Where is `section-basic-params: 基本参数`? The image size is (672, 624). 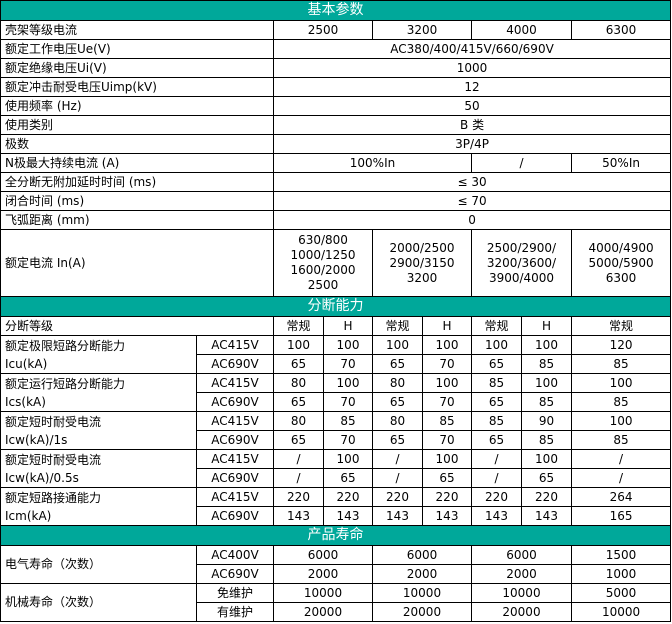 section-basic-params: 基本参数 is located at coordinates (336, 10).